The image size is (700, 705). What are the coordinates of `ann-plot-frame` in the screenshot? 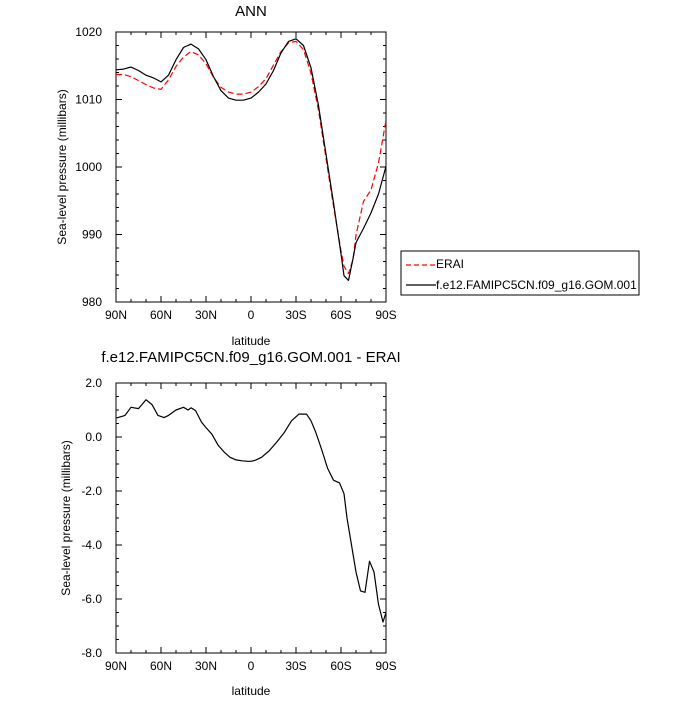 It's located at (251, 167).